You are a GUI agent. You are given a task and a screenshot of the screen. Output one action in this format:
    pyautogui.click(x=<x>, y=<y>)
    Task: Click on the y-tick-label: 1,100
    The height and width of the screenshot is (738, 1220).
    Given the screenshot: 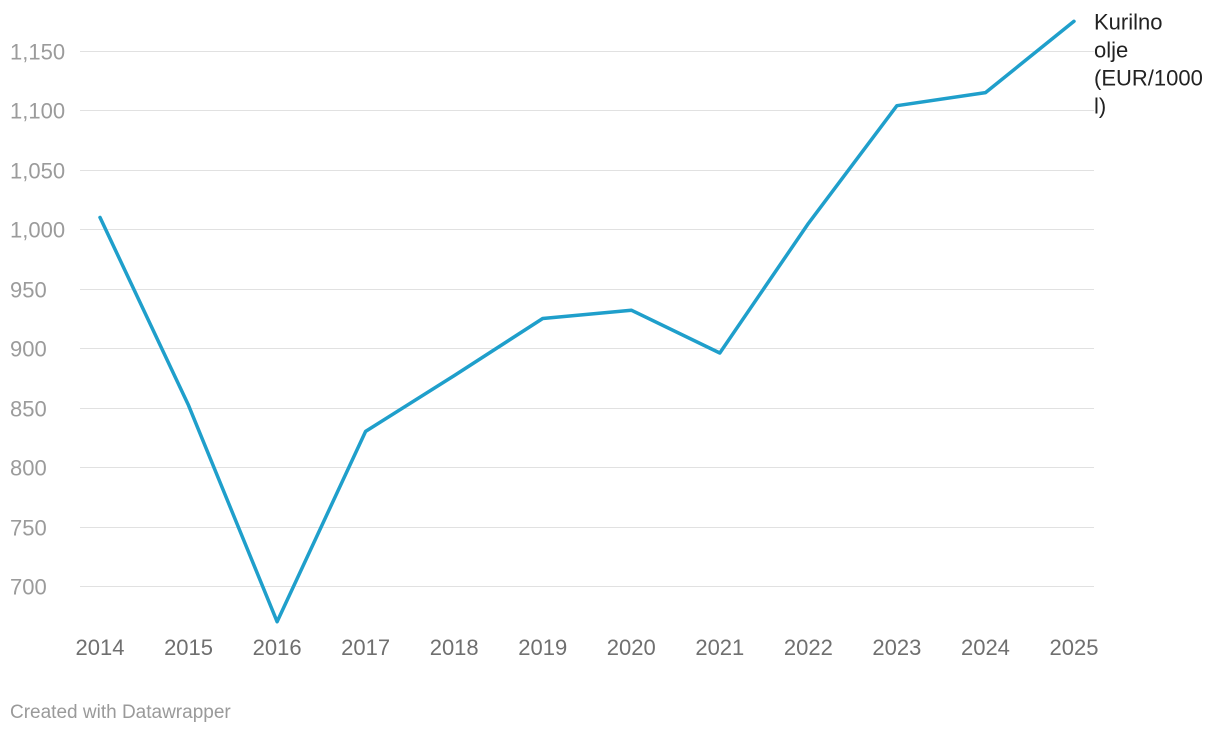 What is the action you would take?
    pyautogui.click(x=37, y=111)
    